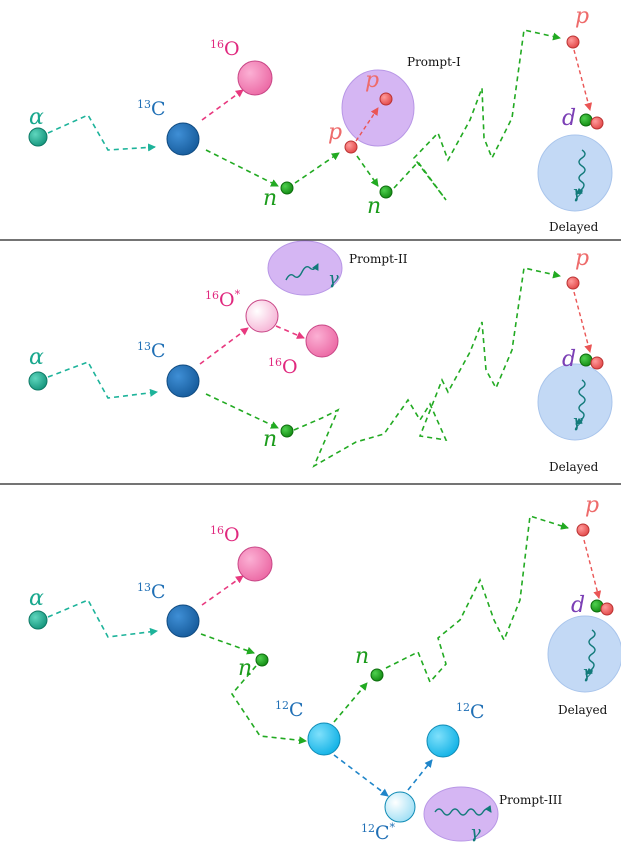 This screenshot has height=843, width=621. Describe the element at coordinates (361, 775) in the screenshot. I see `c12-excite-arrow` at that location.